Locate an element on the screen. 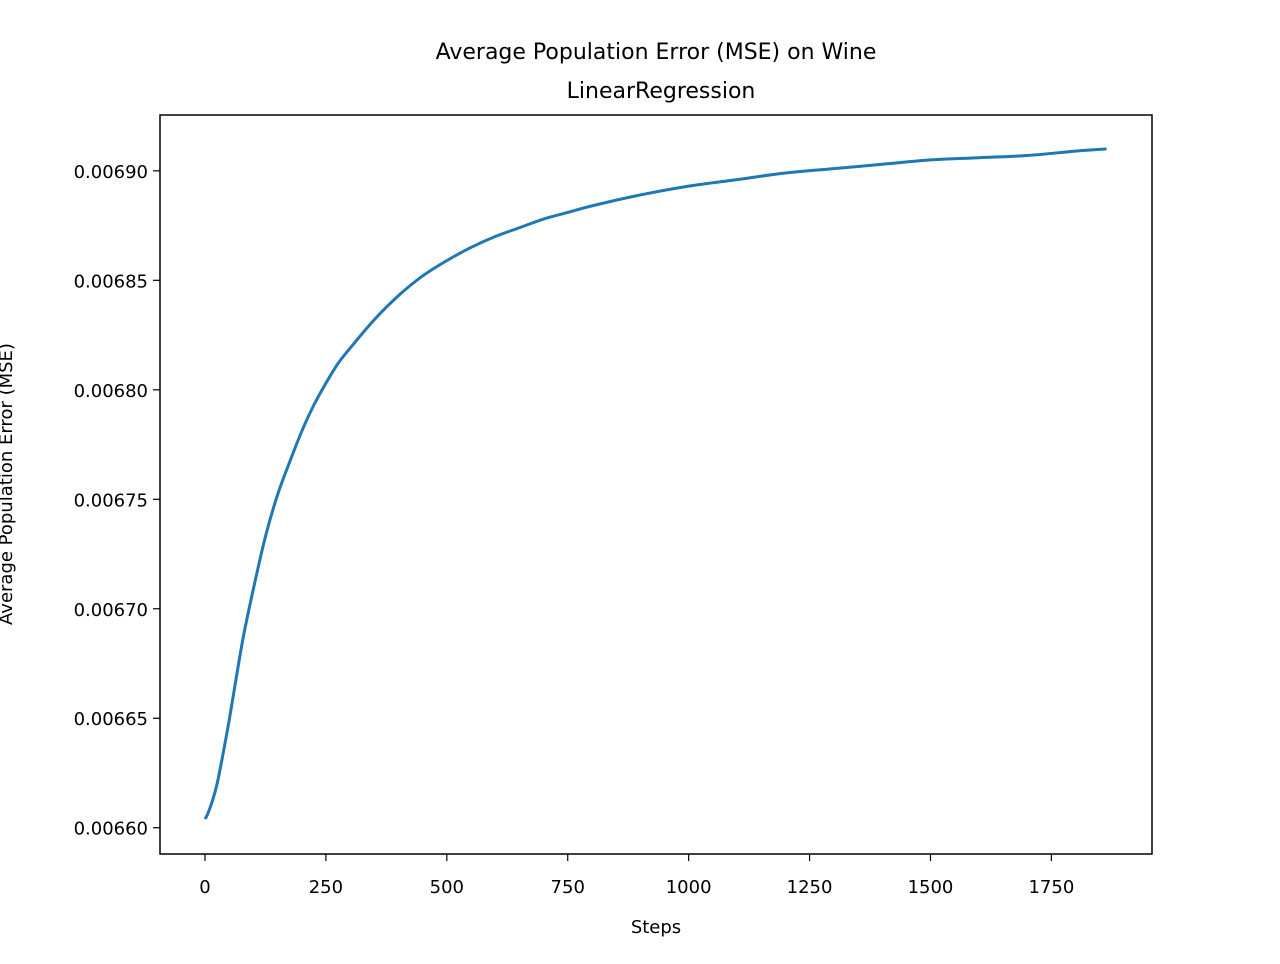 The width and height of the screenshot is (1280, 964). x-tick-label: 750 is located at coordinates (568, 887).